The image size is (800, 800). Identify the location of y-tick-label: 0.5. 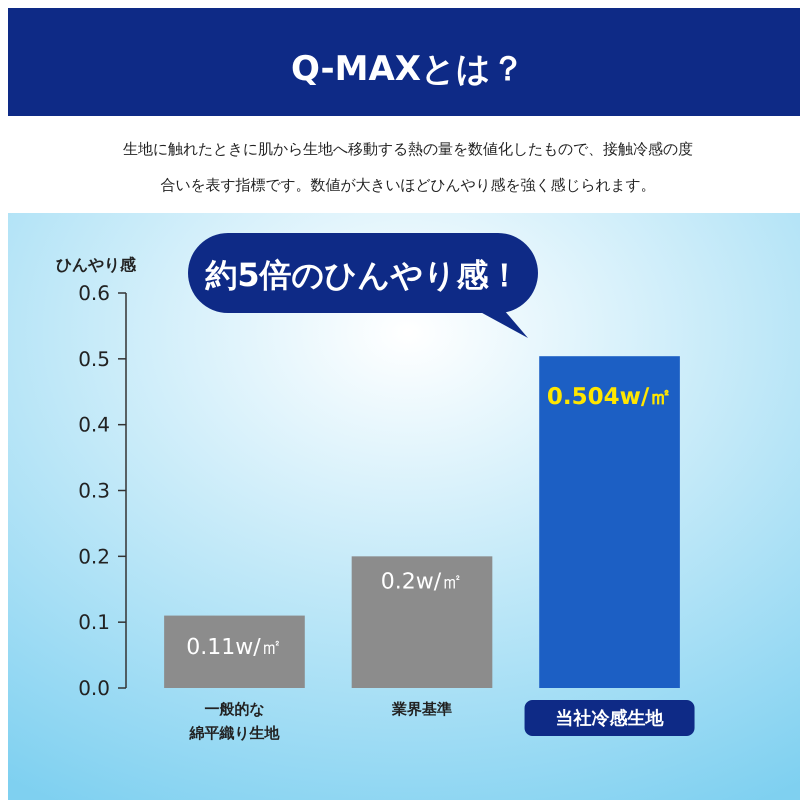
(94, 358).